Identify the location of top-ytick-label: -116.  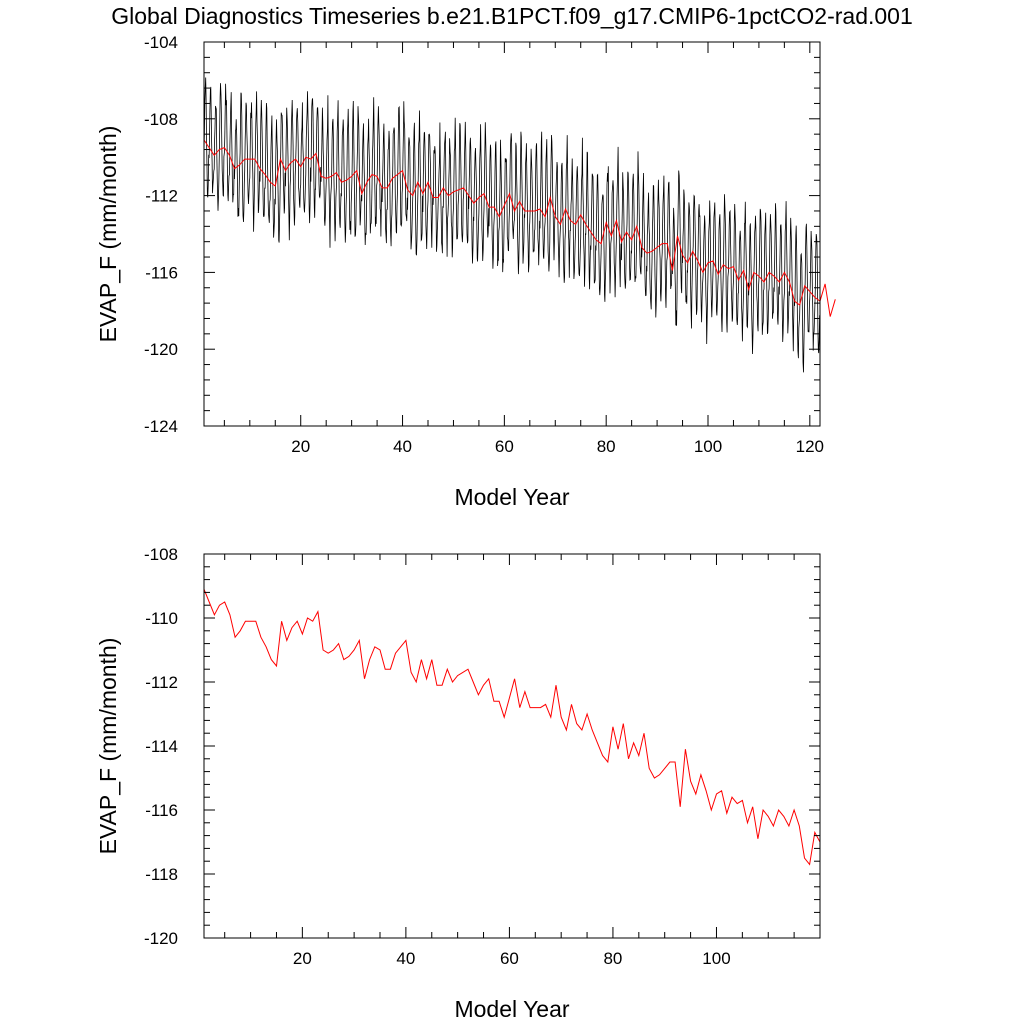
(161, 272).